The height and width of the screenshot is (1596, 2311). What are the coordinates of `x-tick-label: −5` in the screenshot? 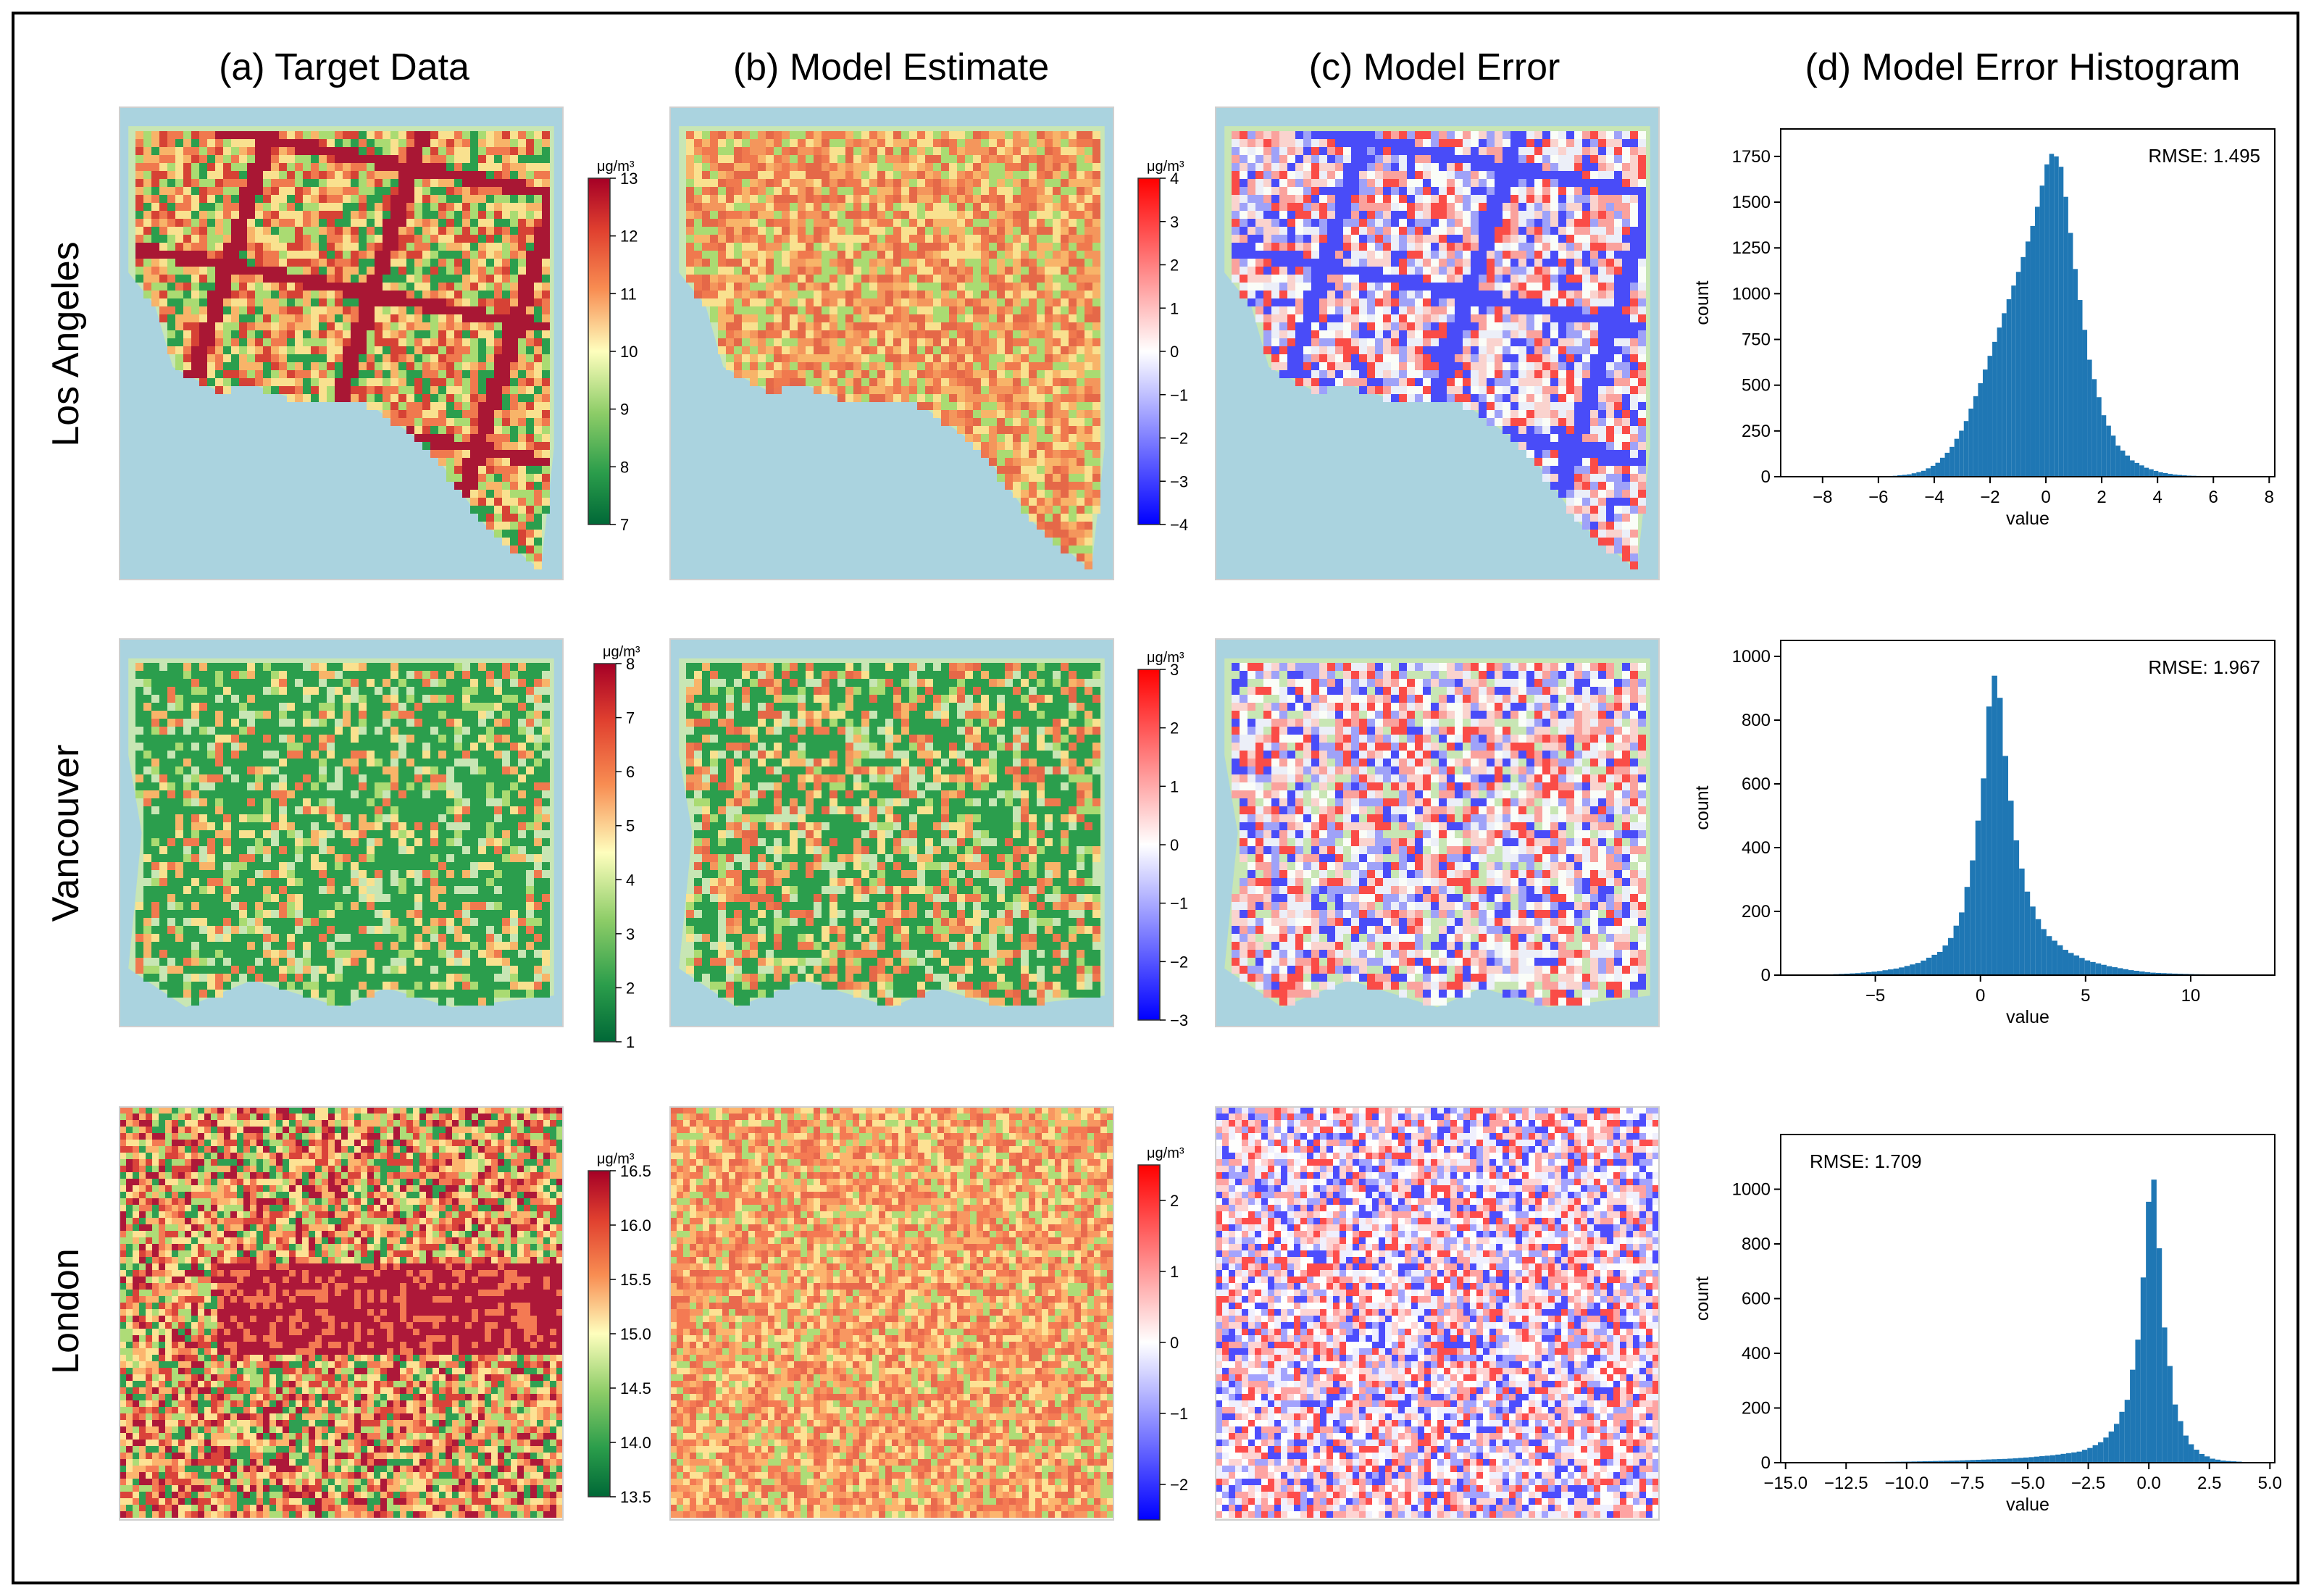 It's located at (1875, 996).